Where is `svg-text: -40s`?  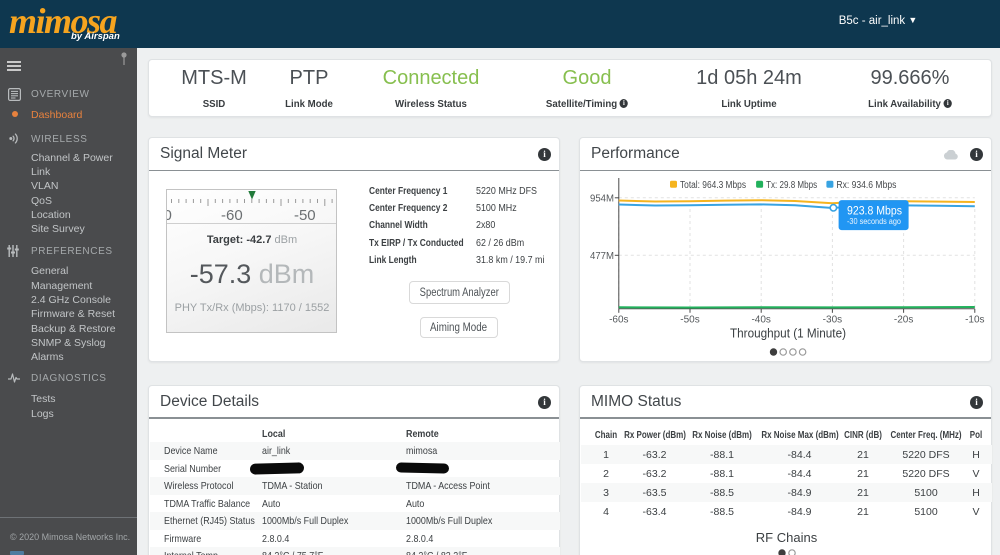 svg-text: -40s is located at coordinates (760, 320).